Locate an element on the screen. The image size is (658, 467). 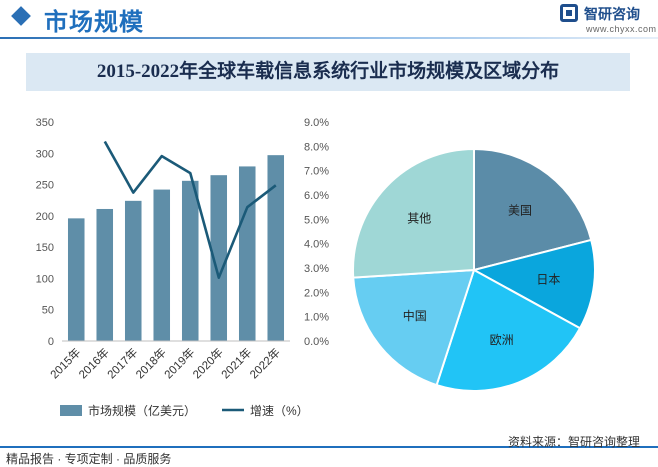
legend-label-bar: 市场规模（亿美元） is located at coordinates (142, 410).